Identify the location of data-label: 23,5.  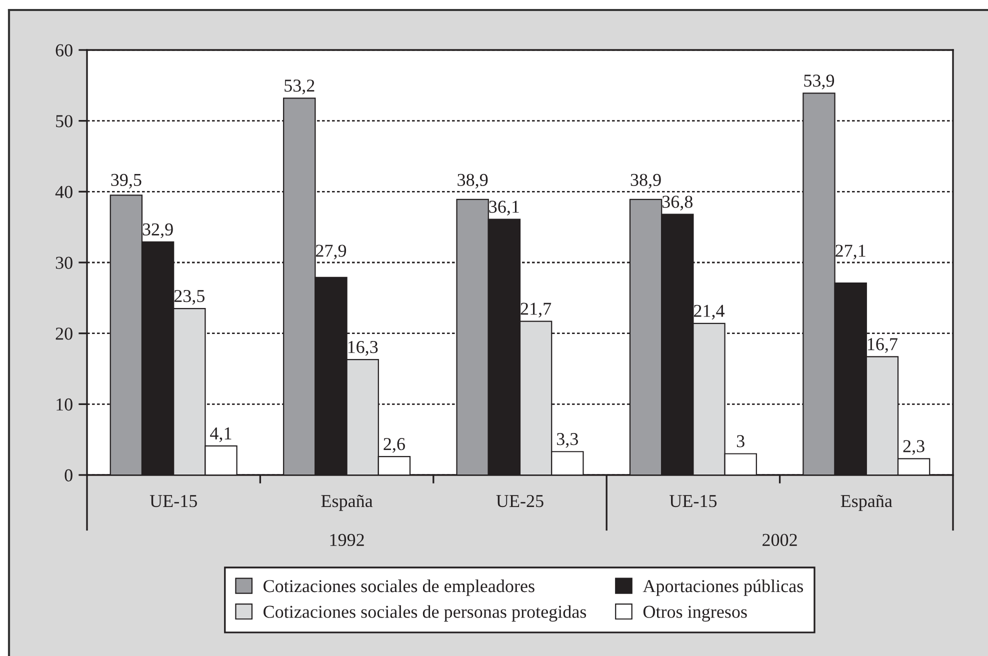
(189, 297).